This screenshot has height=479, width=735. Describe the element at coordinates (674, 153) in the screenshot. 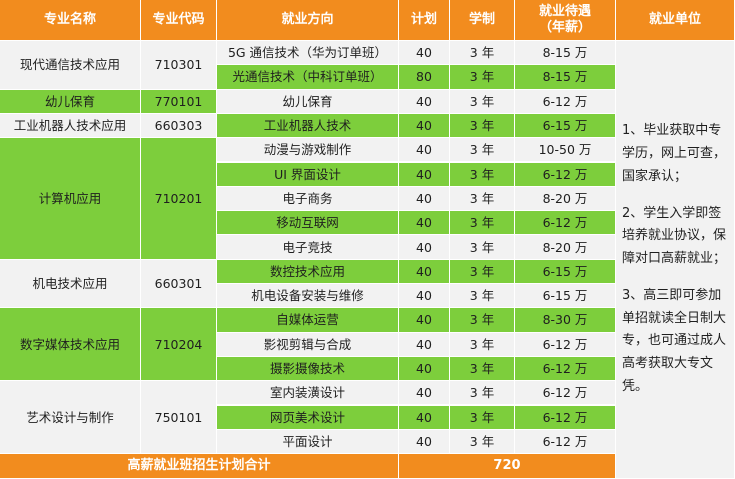

I see `employer-note: 1、毕业获取中专学历，网上可查，国家承认；` at that location.